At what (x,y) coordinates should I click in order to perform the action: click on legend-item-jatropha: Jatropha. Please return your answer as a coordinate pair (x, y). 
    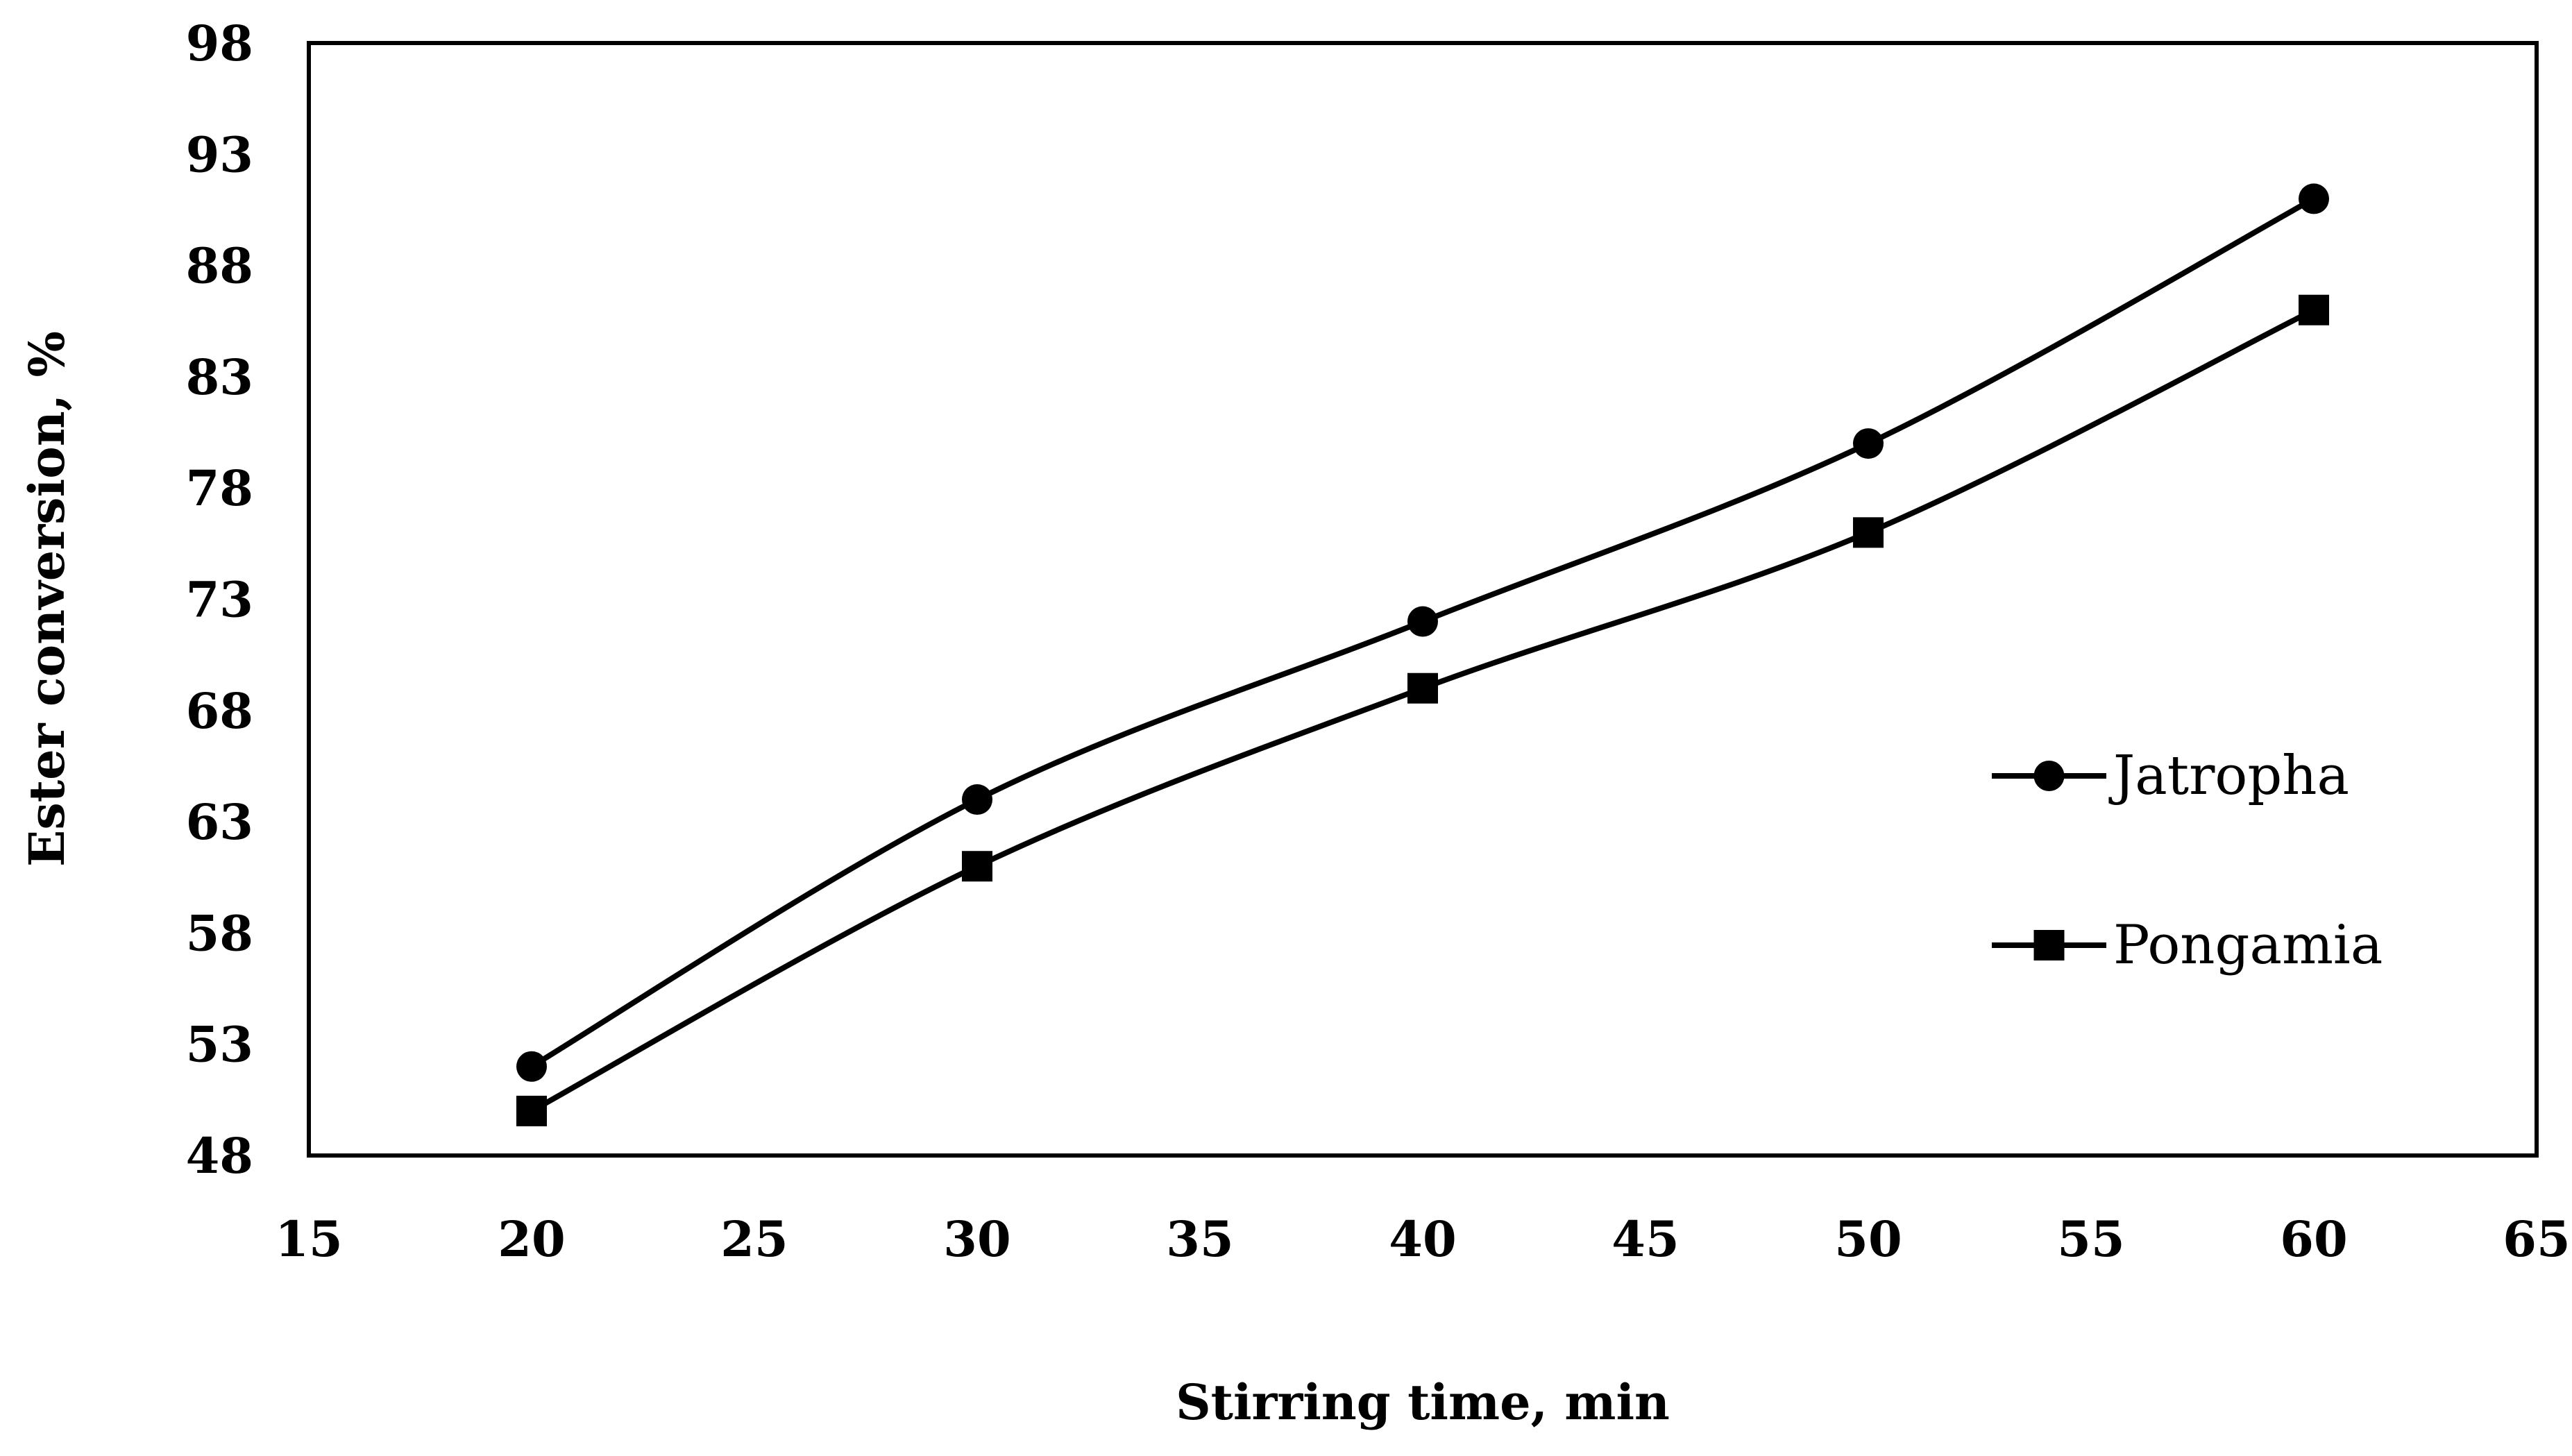
    Looking at the image, I should click on (2170, 776).